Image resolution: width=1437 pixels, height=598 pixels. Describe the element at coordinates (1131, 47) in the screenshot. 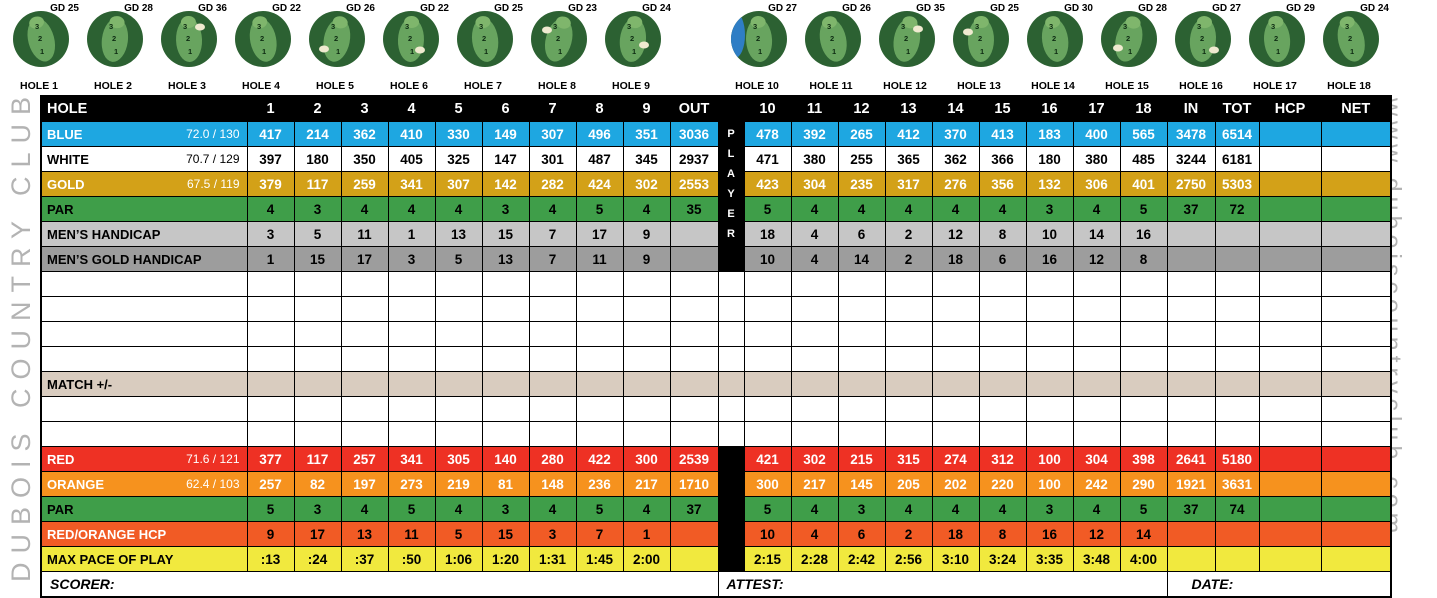

I see `hole-diagram-15: GD 28 3 2 1 HOLE 15` at that location.